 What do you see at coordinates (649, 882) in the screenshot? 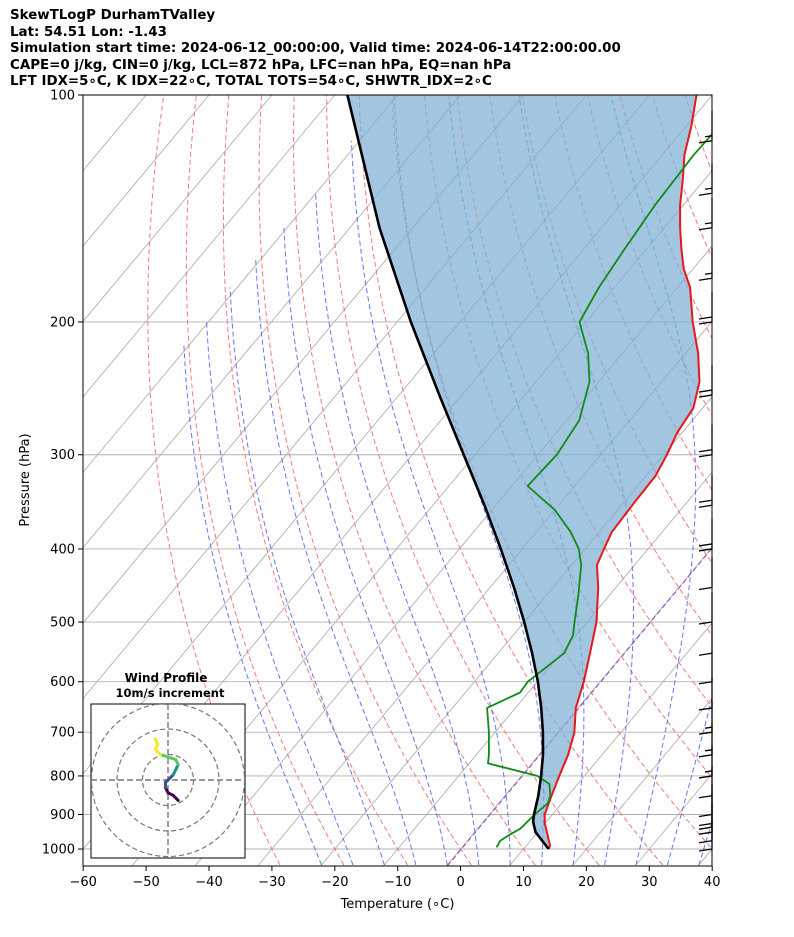
I see `x-tick-label: 30` at bounding box center [649, 882].